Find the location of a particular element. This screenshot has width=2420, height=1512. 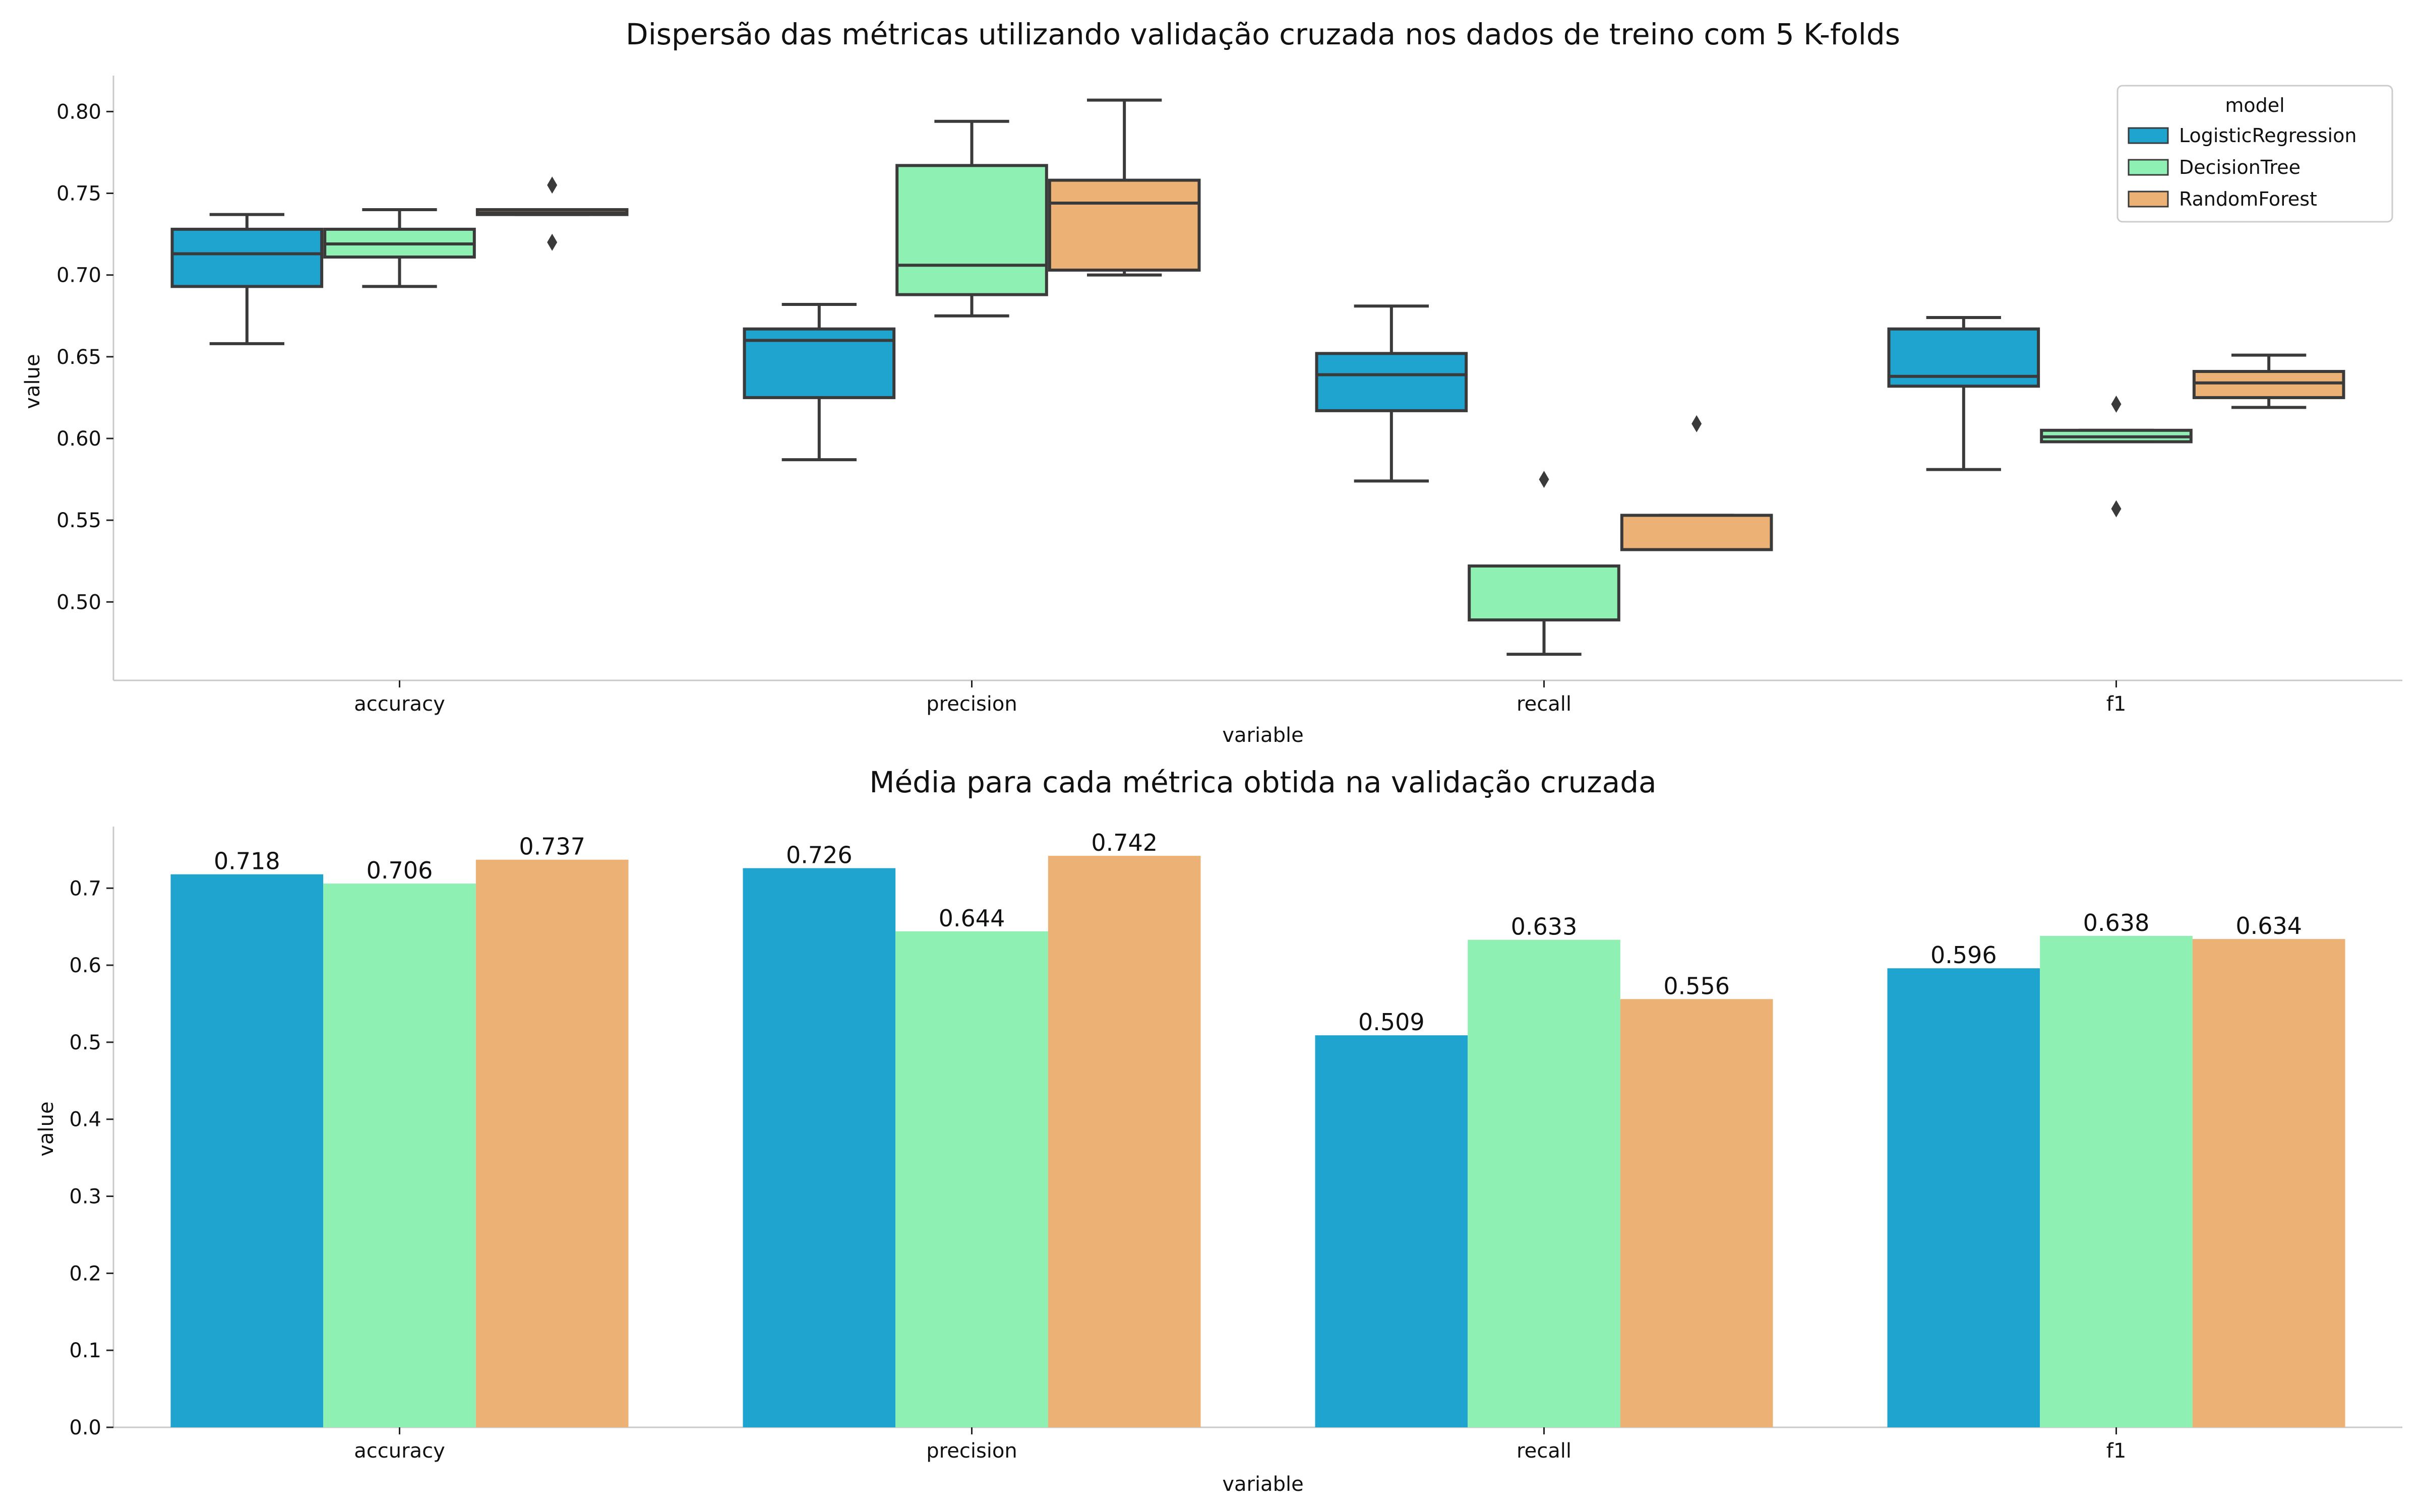

legend-label-randomforest: RandomForest is located at coordinates (2248, 199).